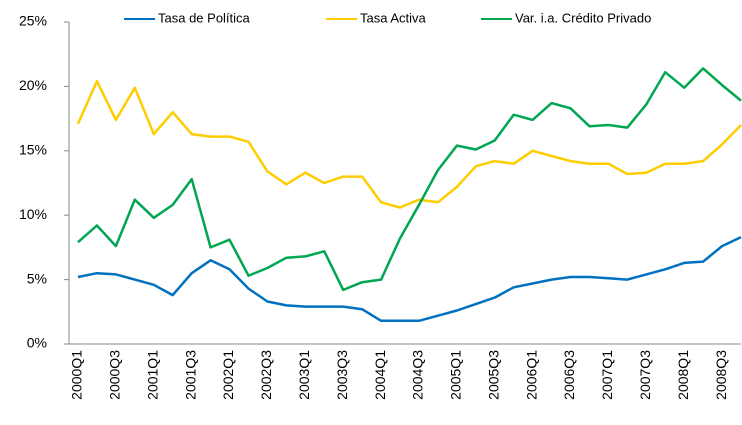 The image size is (742, 425). I want to click on x-tick-label: 2002Q1, so click(228, 375).